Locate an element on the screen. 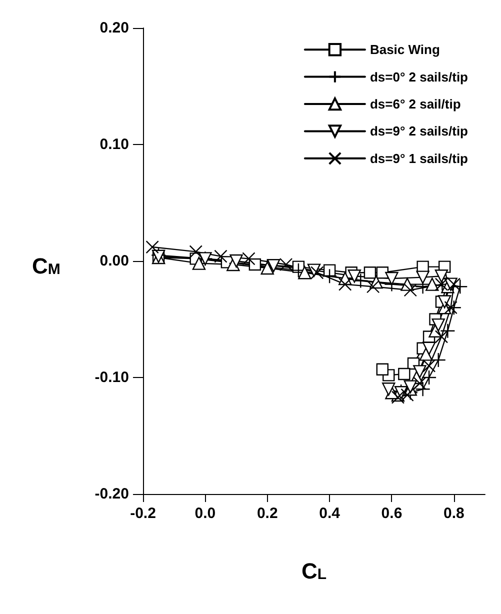 The width and height of the screenshot is (501, 614). x-tick-label: 0.4 is located at coordinates (330, 513).